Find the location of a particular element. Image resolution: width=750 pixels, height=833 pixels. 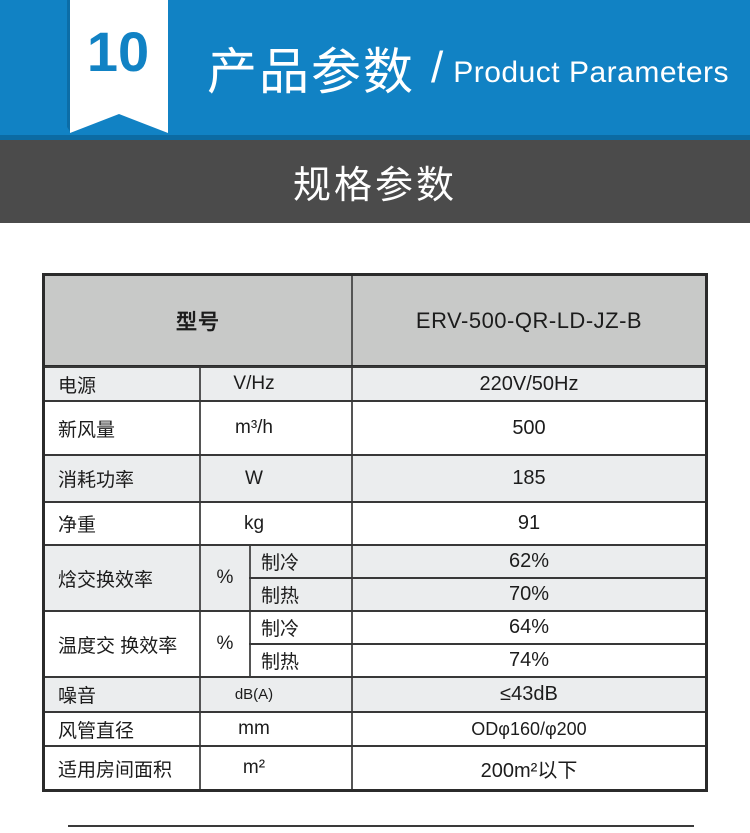

table-row-noise: 噪音 dB(A) ≤43dB is located at coordinates (375, 693).